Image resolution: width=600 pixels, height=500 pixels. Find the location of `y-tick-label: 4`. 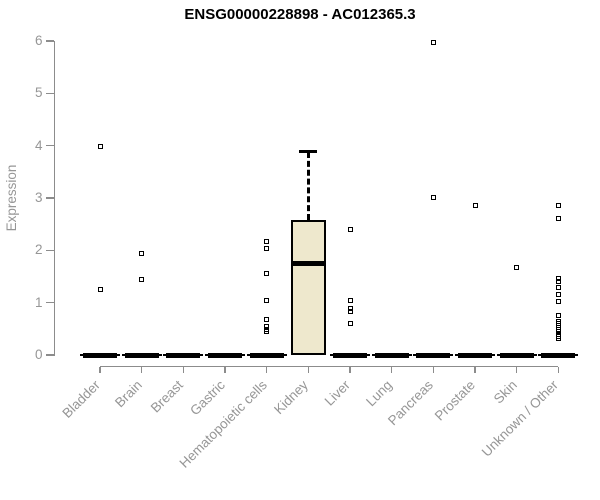

y-tick-label: 4 is located at coordinates (38, 145).